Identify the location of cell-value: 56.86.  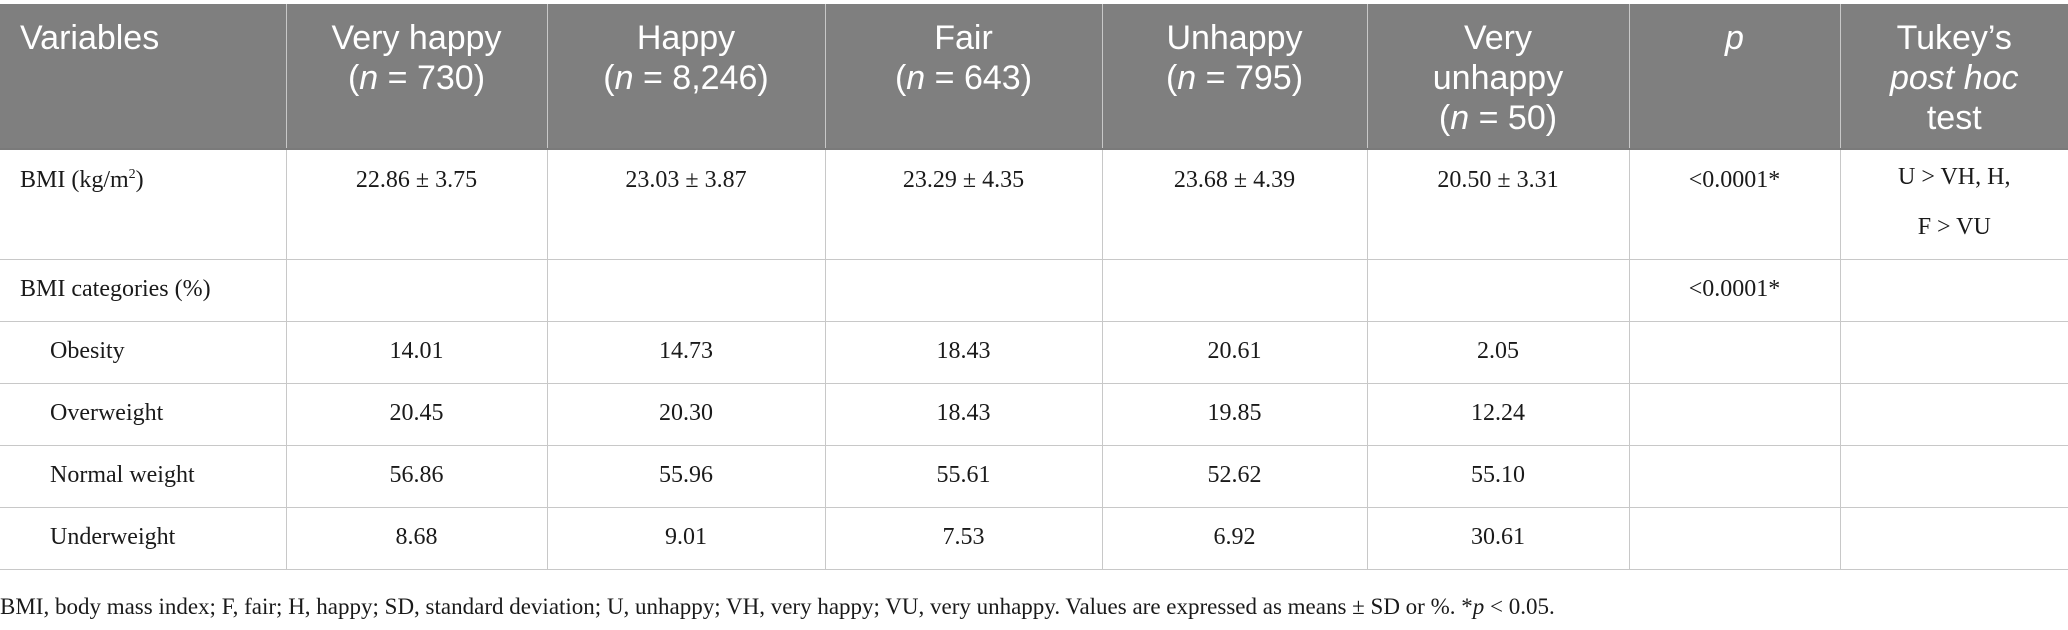
(416, 476).